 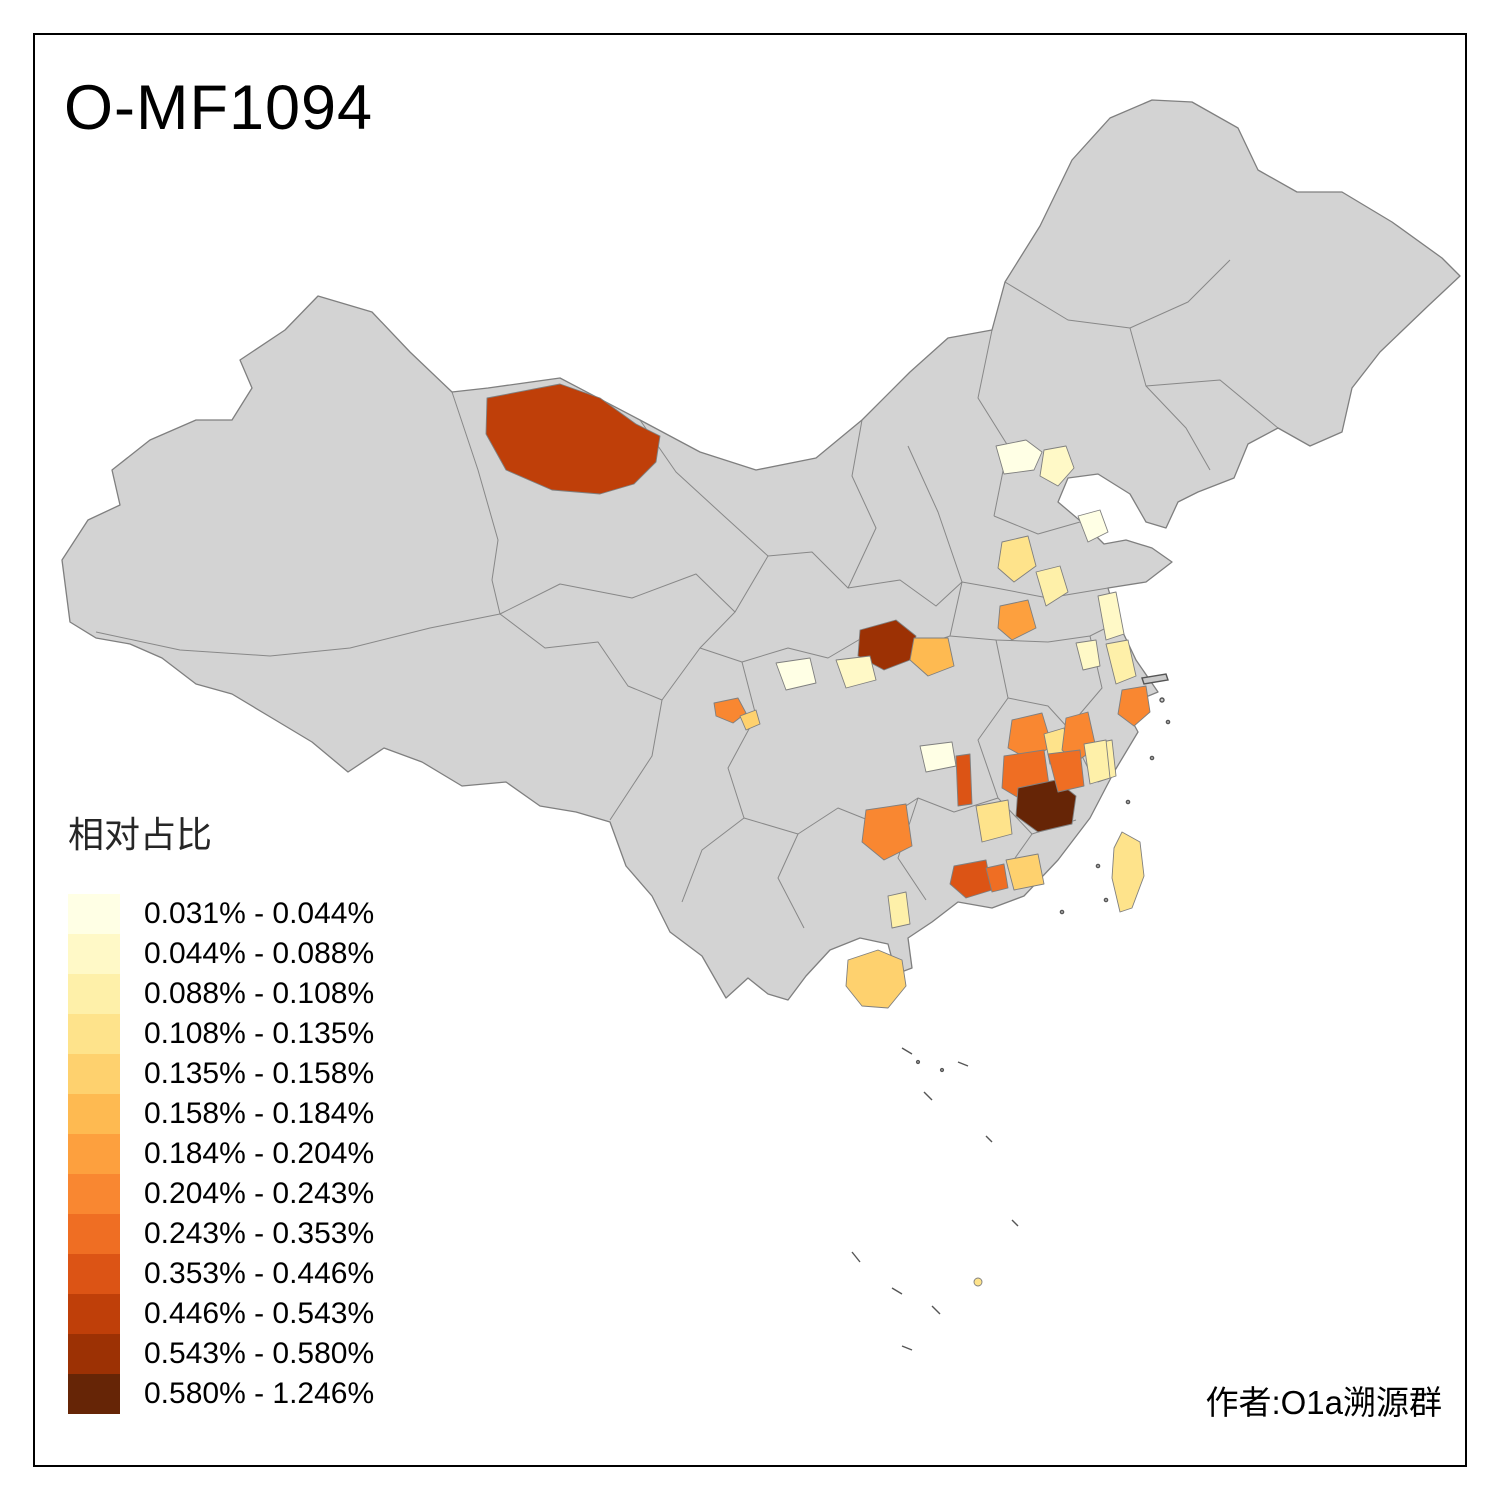 What do you see at coordinates (573, 439) in the screenshot?
I see `region-alxa` at bounding box center [573, 439].